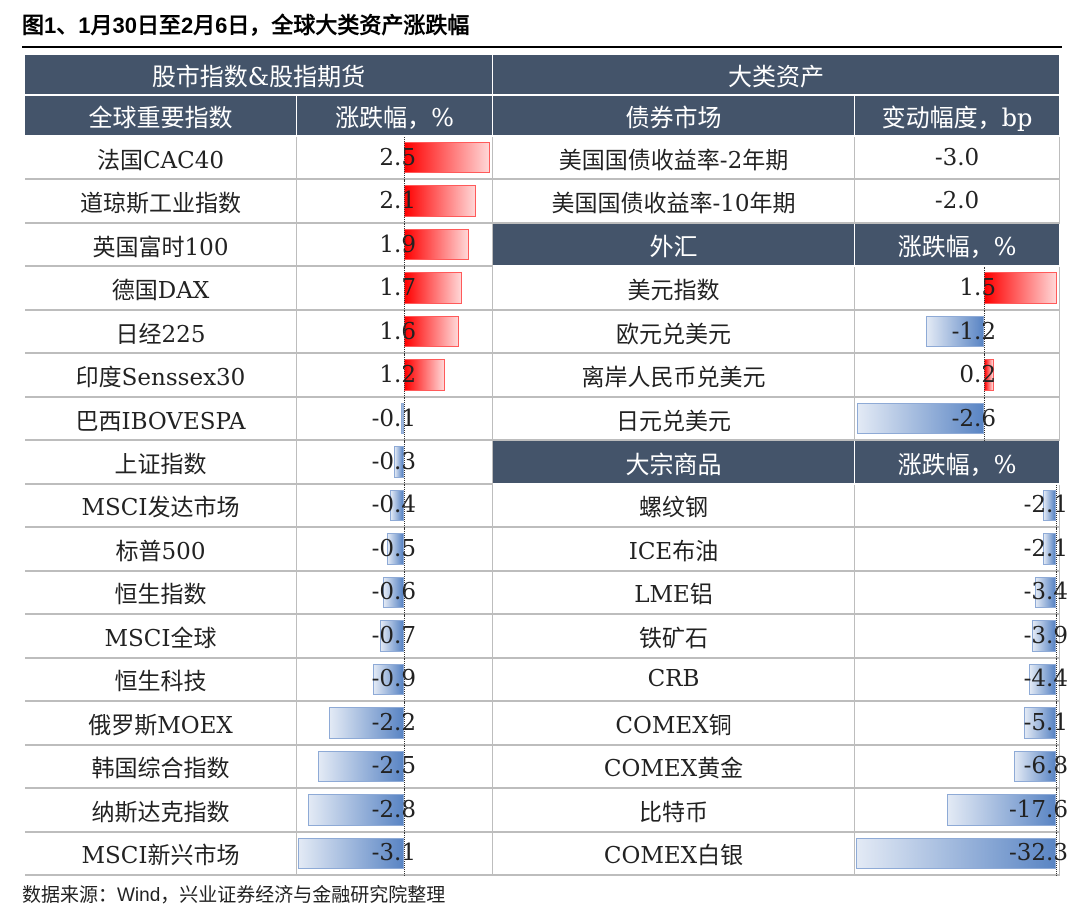 This screenshot has height=911, width=1080. Describe the element at coordinates (161, 463) in the screenshot. I see `index-name: 上证指数` at that location.